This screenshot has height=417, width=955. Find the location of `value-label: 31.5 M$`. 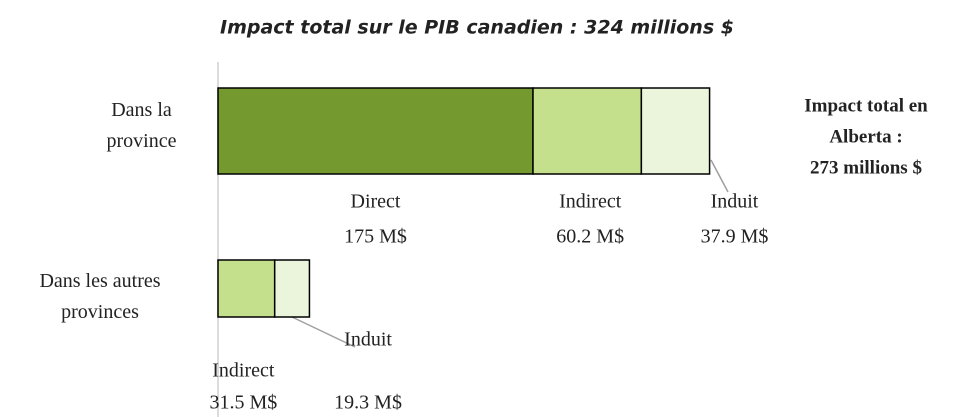

value-label: 31.5 M$ is located at coordinates (243, 403).